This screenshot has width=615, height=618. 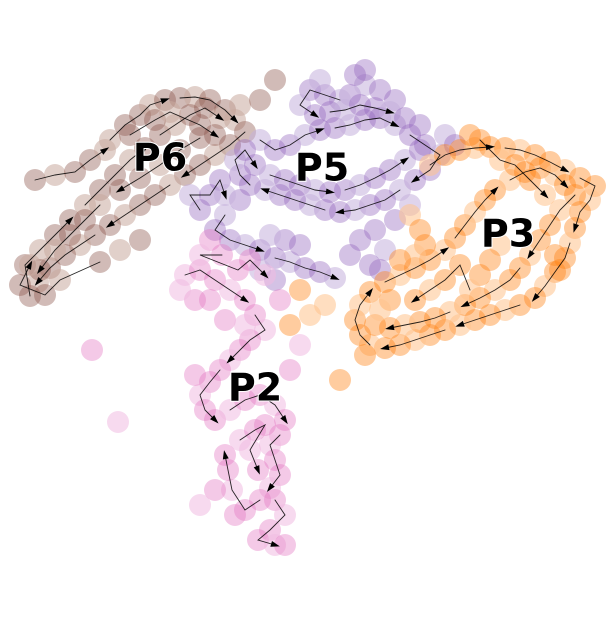 I want to click on cluster-label-p5: P5, so click(x=322, y=168).